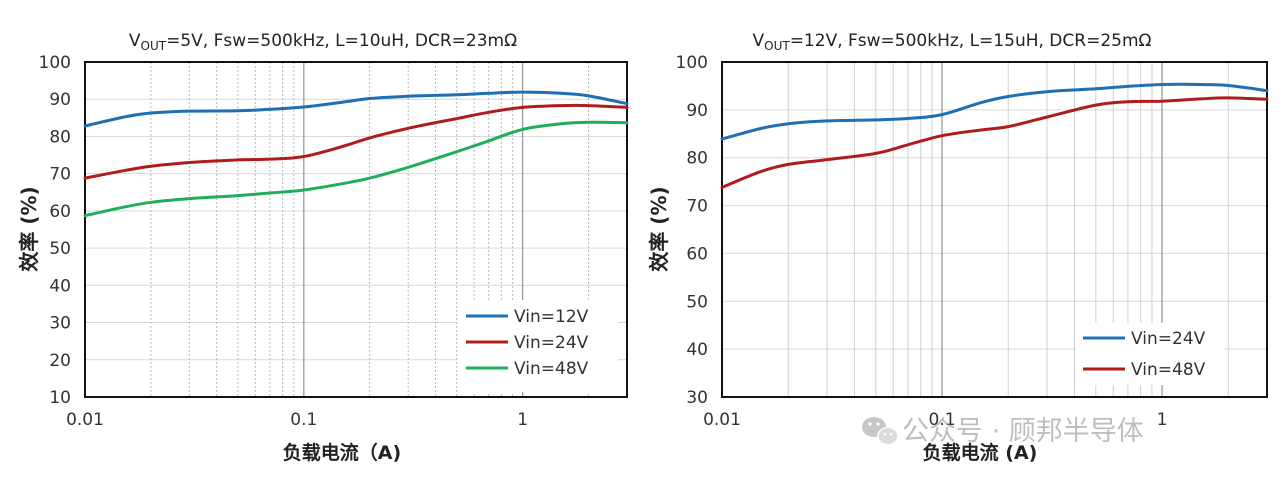 Image resolution: width=1283 pixels, height=485 pixels. I want to click on watermark: 公众号 · 顾邦半导体, so click(1003, 431).